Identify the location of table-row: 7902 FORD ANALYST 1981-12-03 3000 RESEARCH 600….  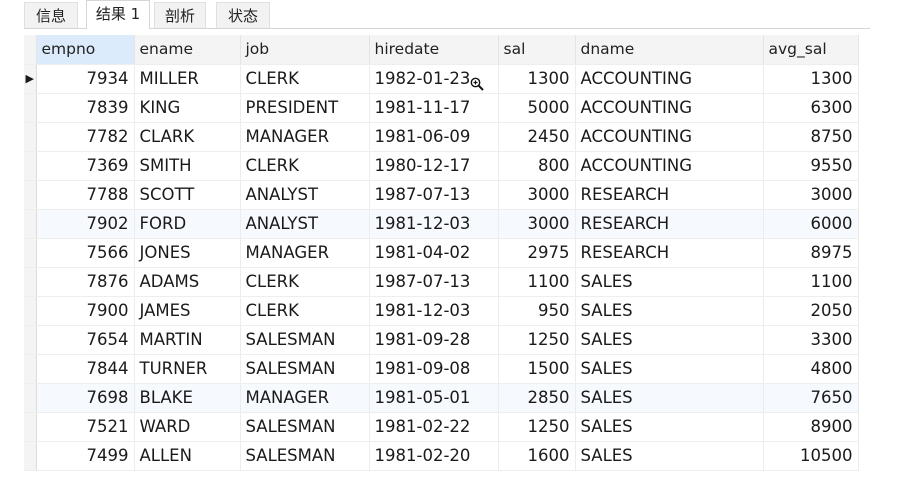
(441, 224).